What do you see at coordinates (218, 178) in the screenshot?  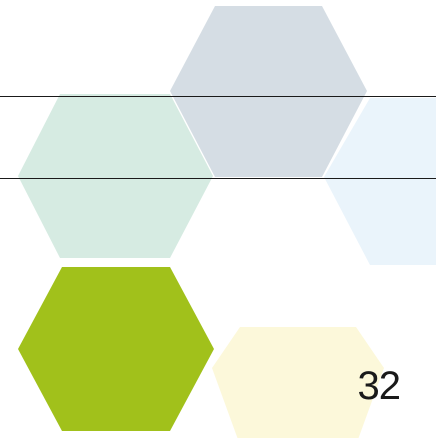 I see `horizontal-rule-bottom` at bounding box center [218, 178].